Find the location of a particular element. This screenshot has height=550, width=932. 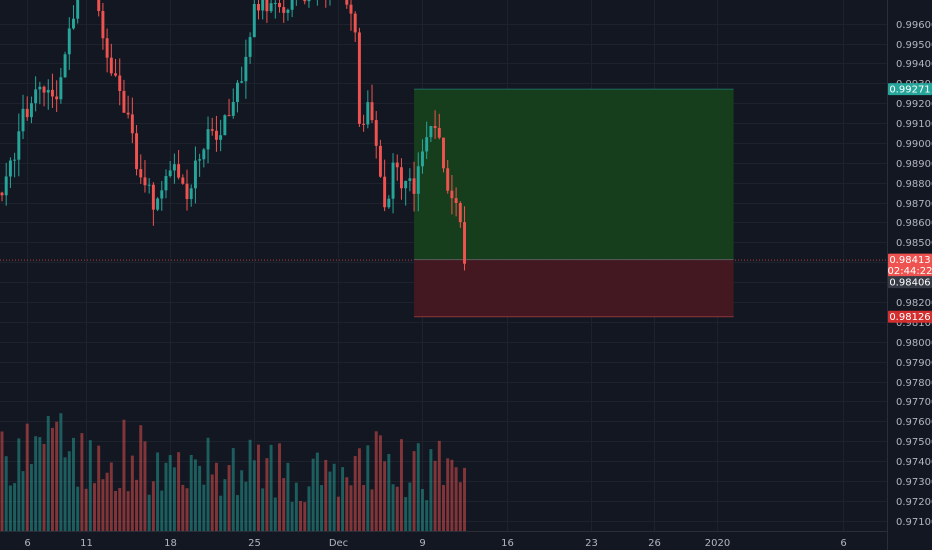

time-tick-label: 23 is located at coordinates (591, 543).